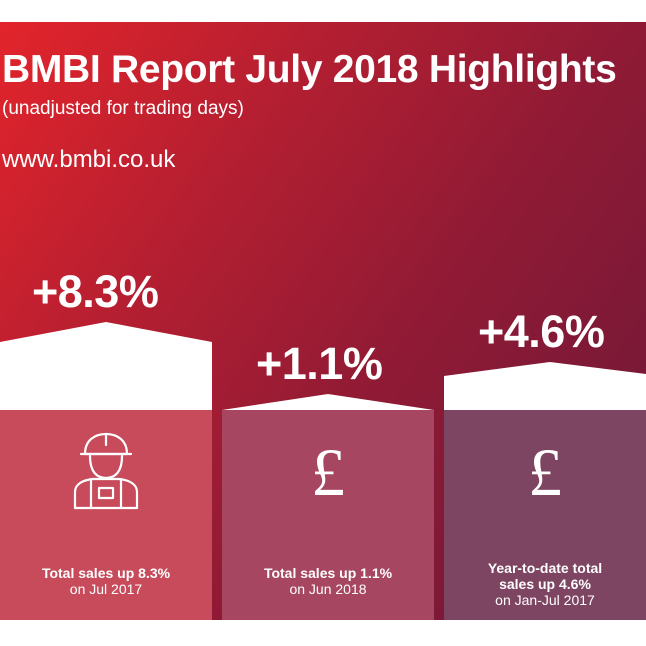 The image size is (646, 646). I want to click on page-subtitle: (unadjusted for trading days), so click(123, 108).